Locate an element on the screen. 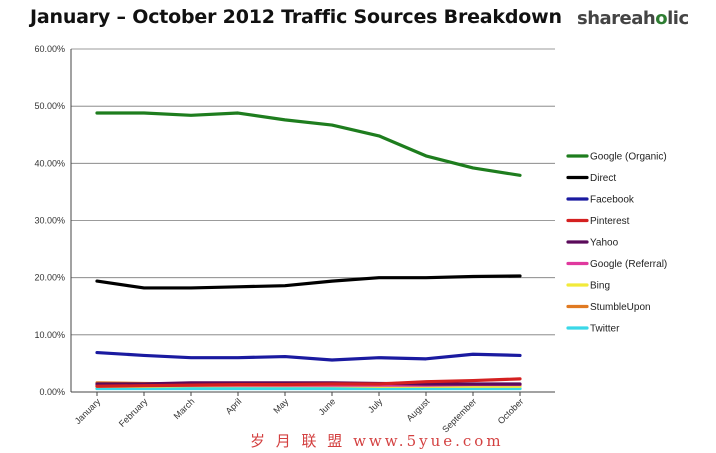 The width and height of the screenshot is (716, 453). legend-label: Google (Organic) is located at coordinates (628, 157).